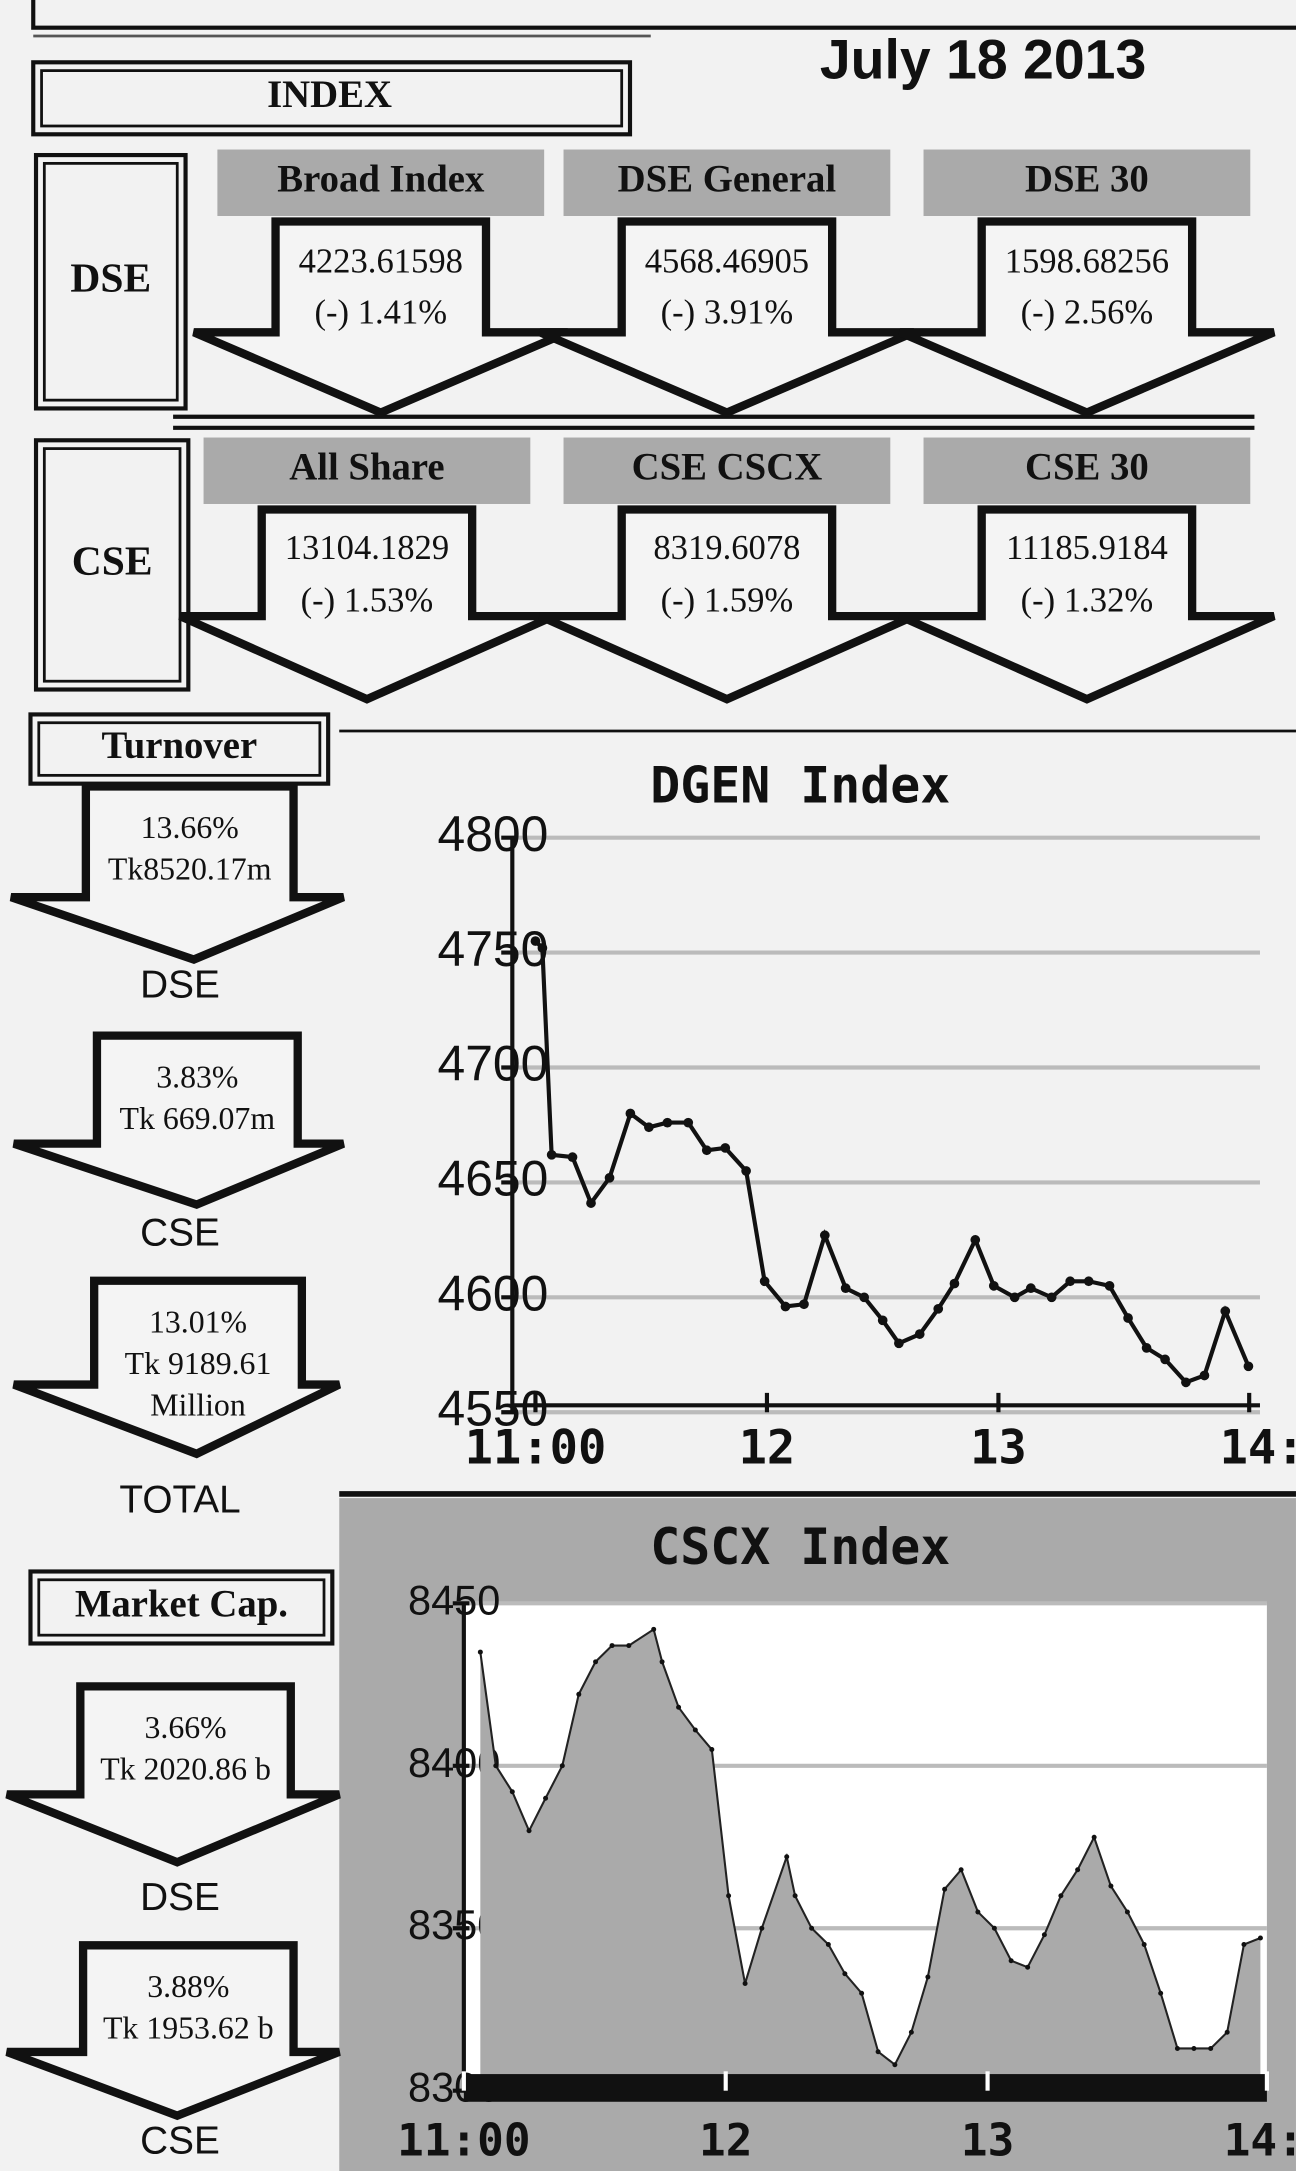 This screenshot has height=2171, width=1296. What do you see at coordinates (185, 1769) in the screenshot?
I see `stat-line: Tk 2020.86 b` at bounding box center [185, 1769].